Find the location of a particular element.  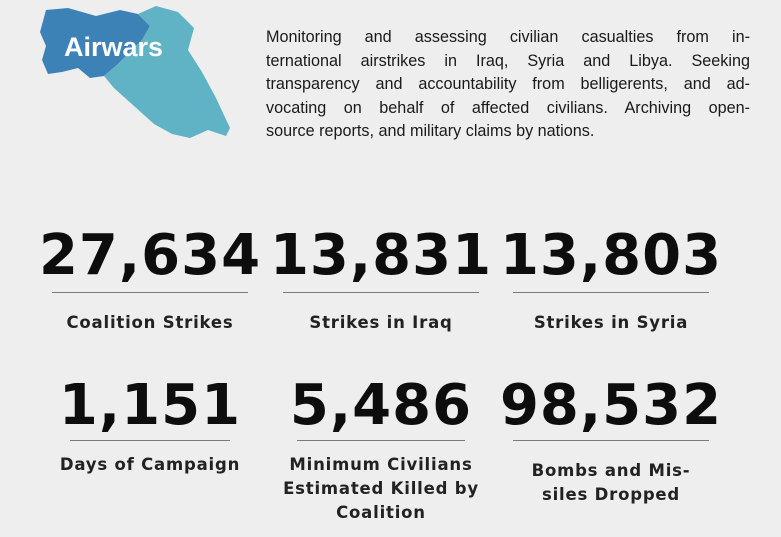

stat-label: Coalition Strikes is located at coordinates (150, 323).